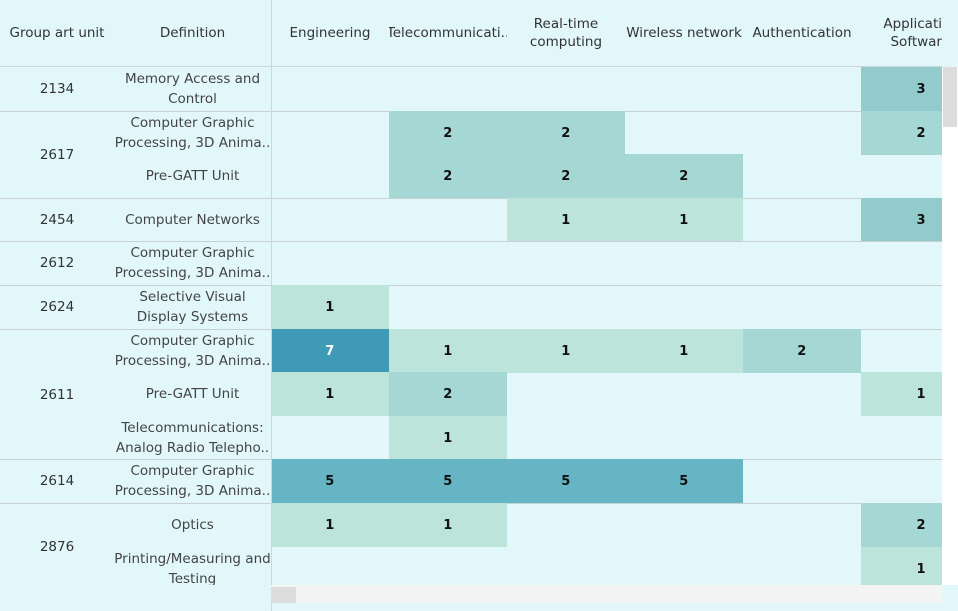  What do you see at coordinates (271, 305) in the screenshot?
I see `row-header-divider` at bounding box center [271, 305].